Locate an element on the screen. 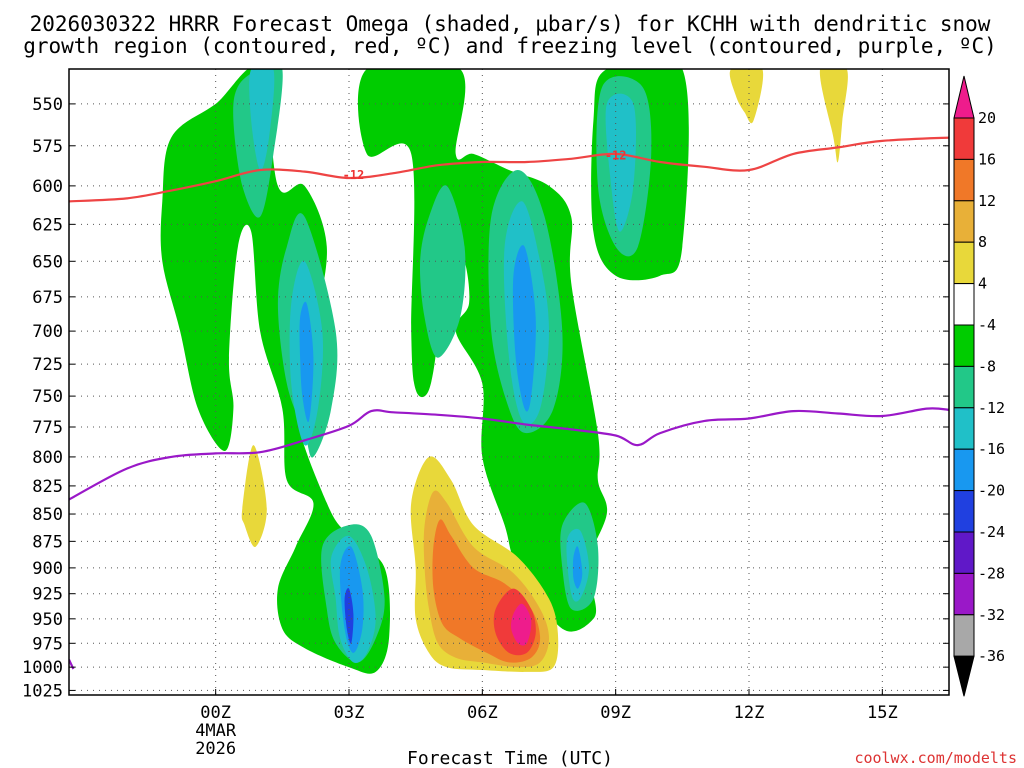 The width and height of the screenshot is (1024, 768). y-tick-label: 650 is located at coordinates (47, 262).